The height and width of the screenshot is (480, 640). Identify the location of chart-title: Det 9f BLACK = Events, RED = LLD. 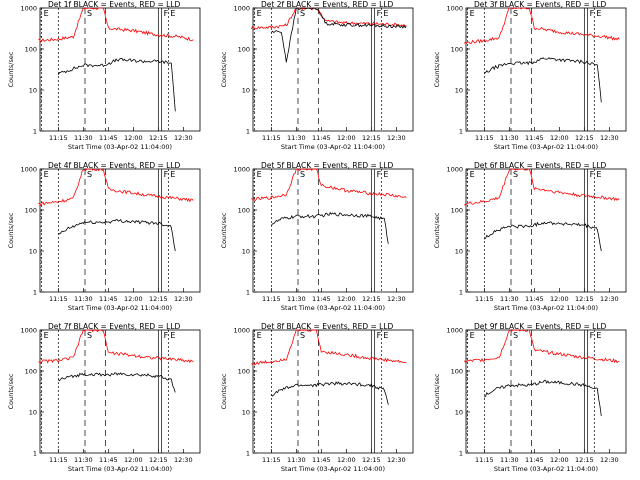
(540, 326).